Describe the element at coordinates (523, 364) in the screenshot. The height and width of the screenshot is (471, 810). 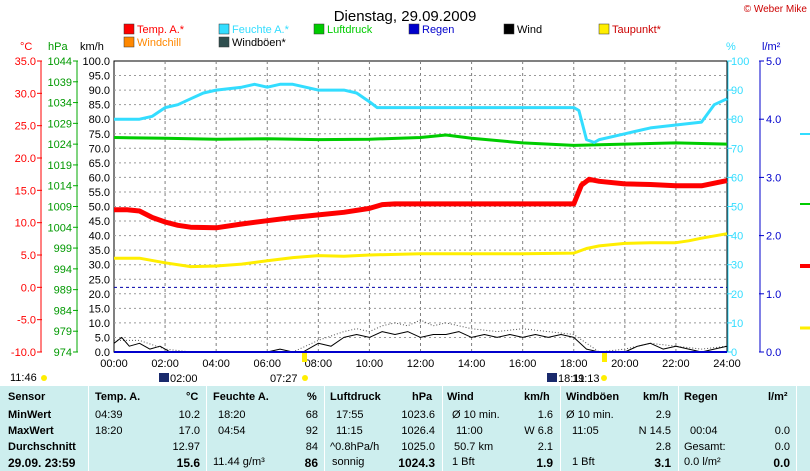
I see `x-tick-label: 16:00` at that location.